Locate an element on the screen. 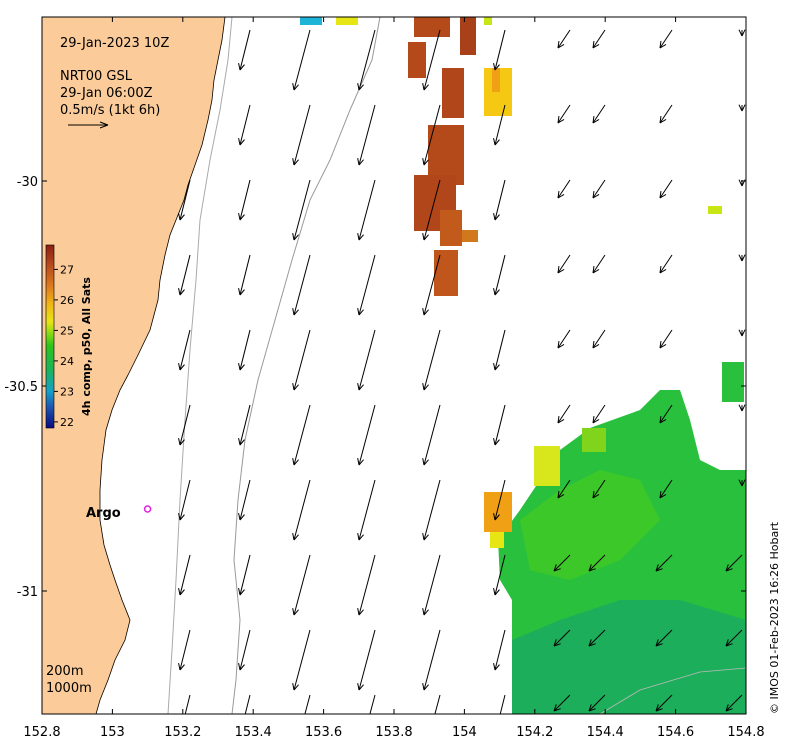  argo-marker is located at coordinates (147, 509).